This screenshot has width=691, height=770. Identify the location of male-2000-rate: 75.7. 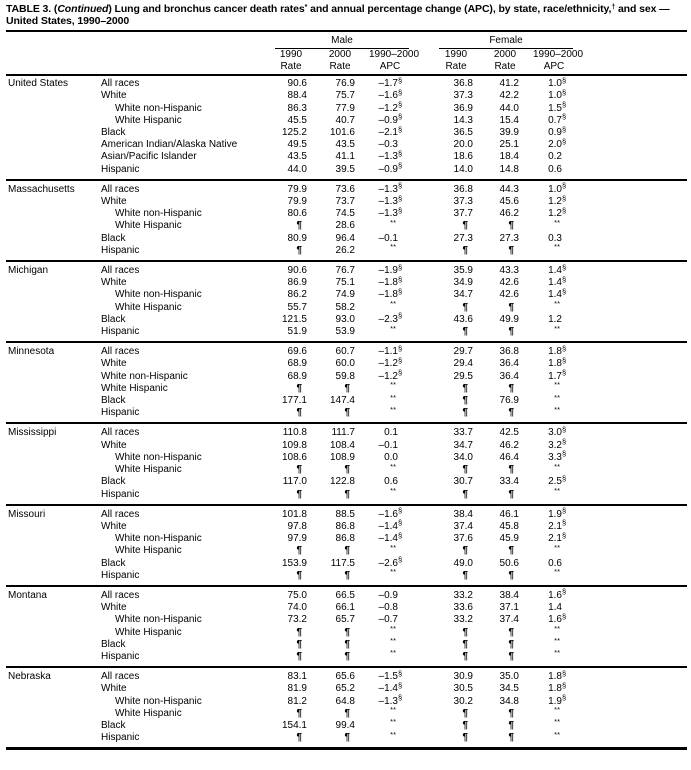
(345, 96).